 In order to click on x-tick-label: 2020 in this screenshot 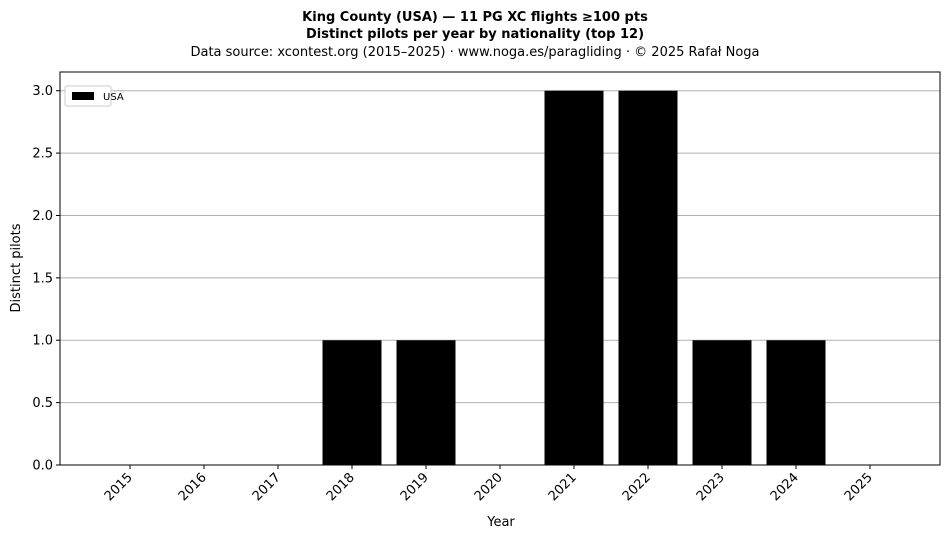, I will do `click(489, 487)`.